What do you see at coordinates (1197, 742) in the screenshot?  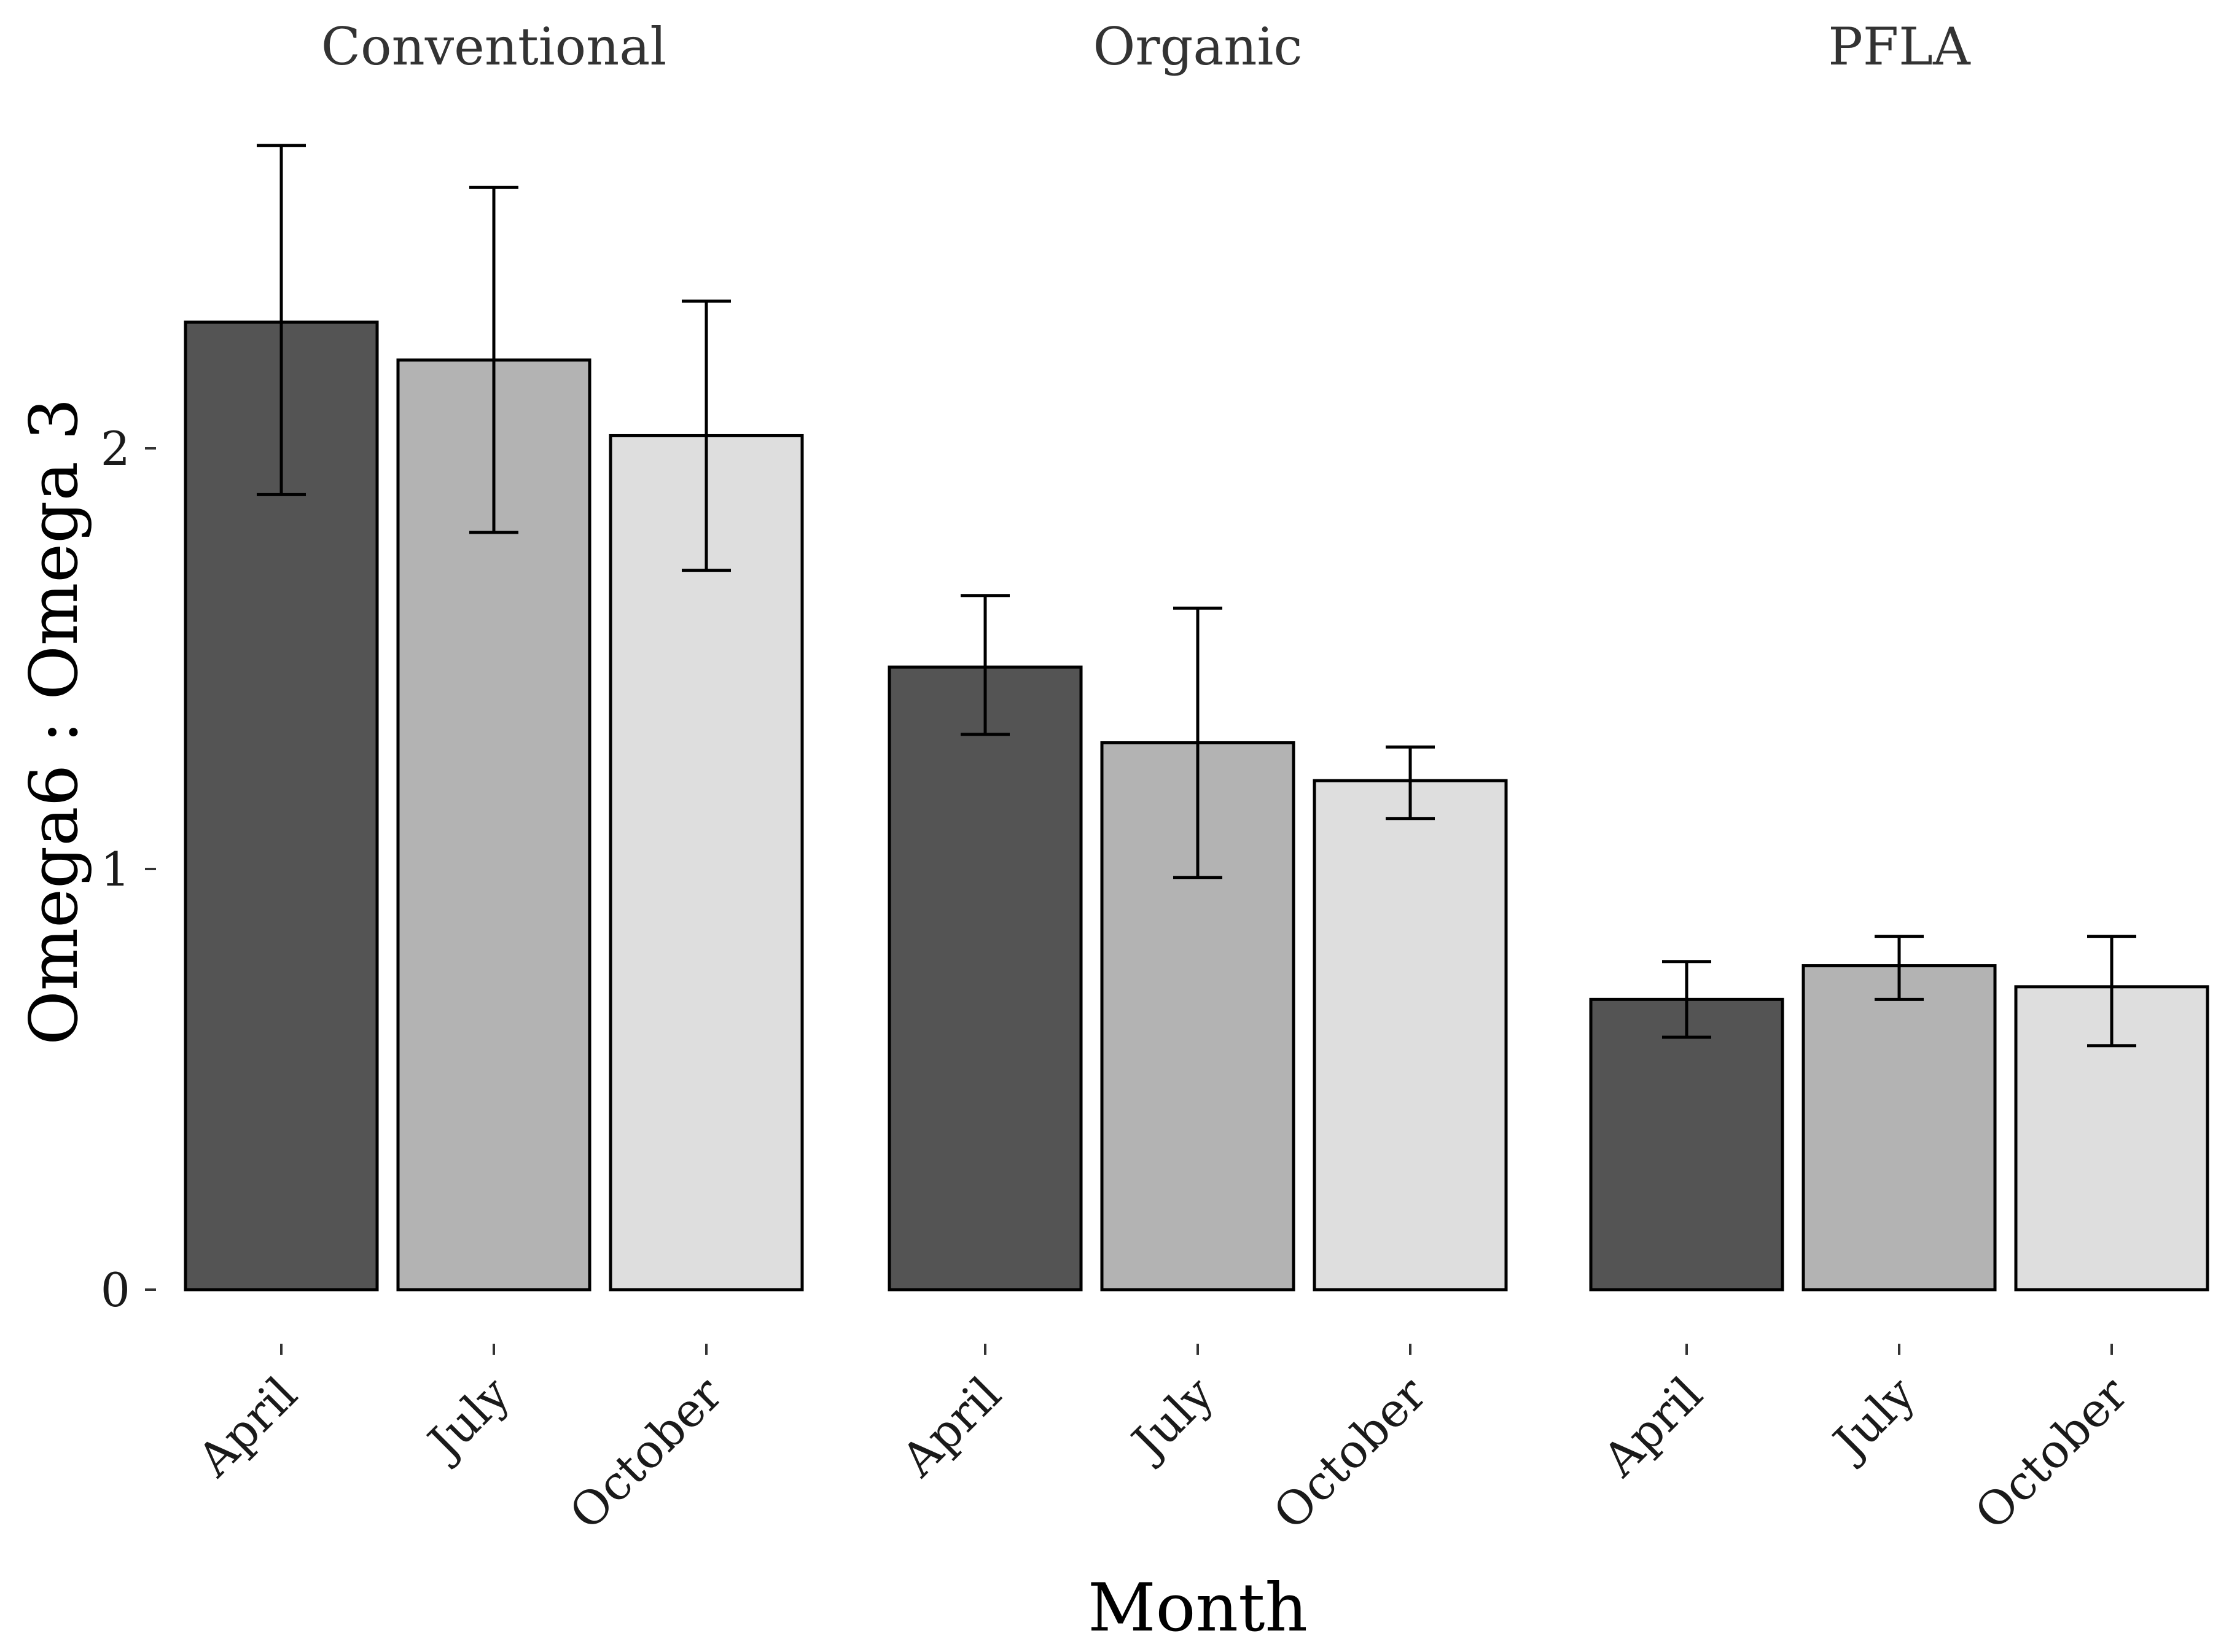 I see `error-bar-organic-july` at bounding box center [1197, 742].